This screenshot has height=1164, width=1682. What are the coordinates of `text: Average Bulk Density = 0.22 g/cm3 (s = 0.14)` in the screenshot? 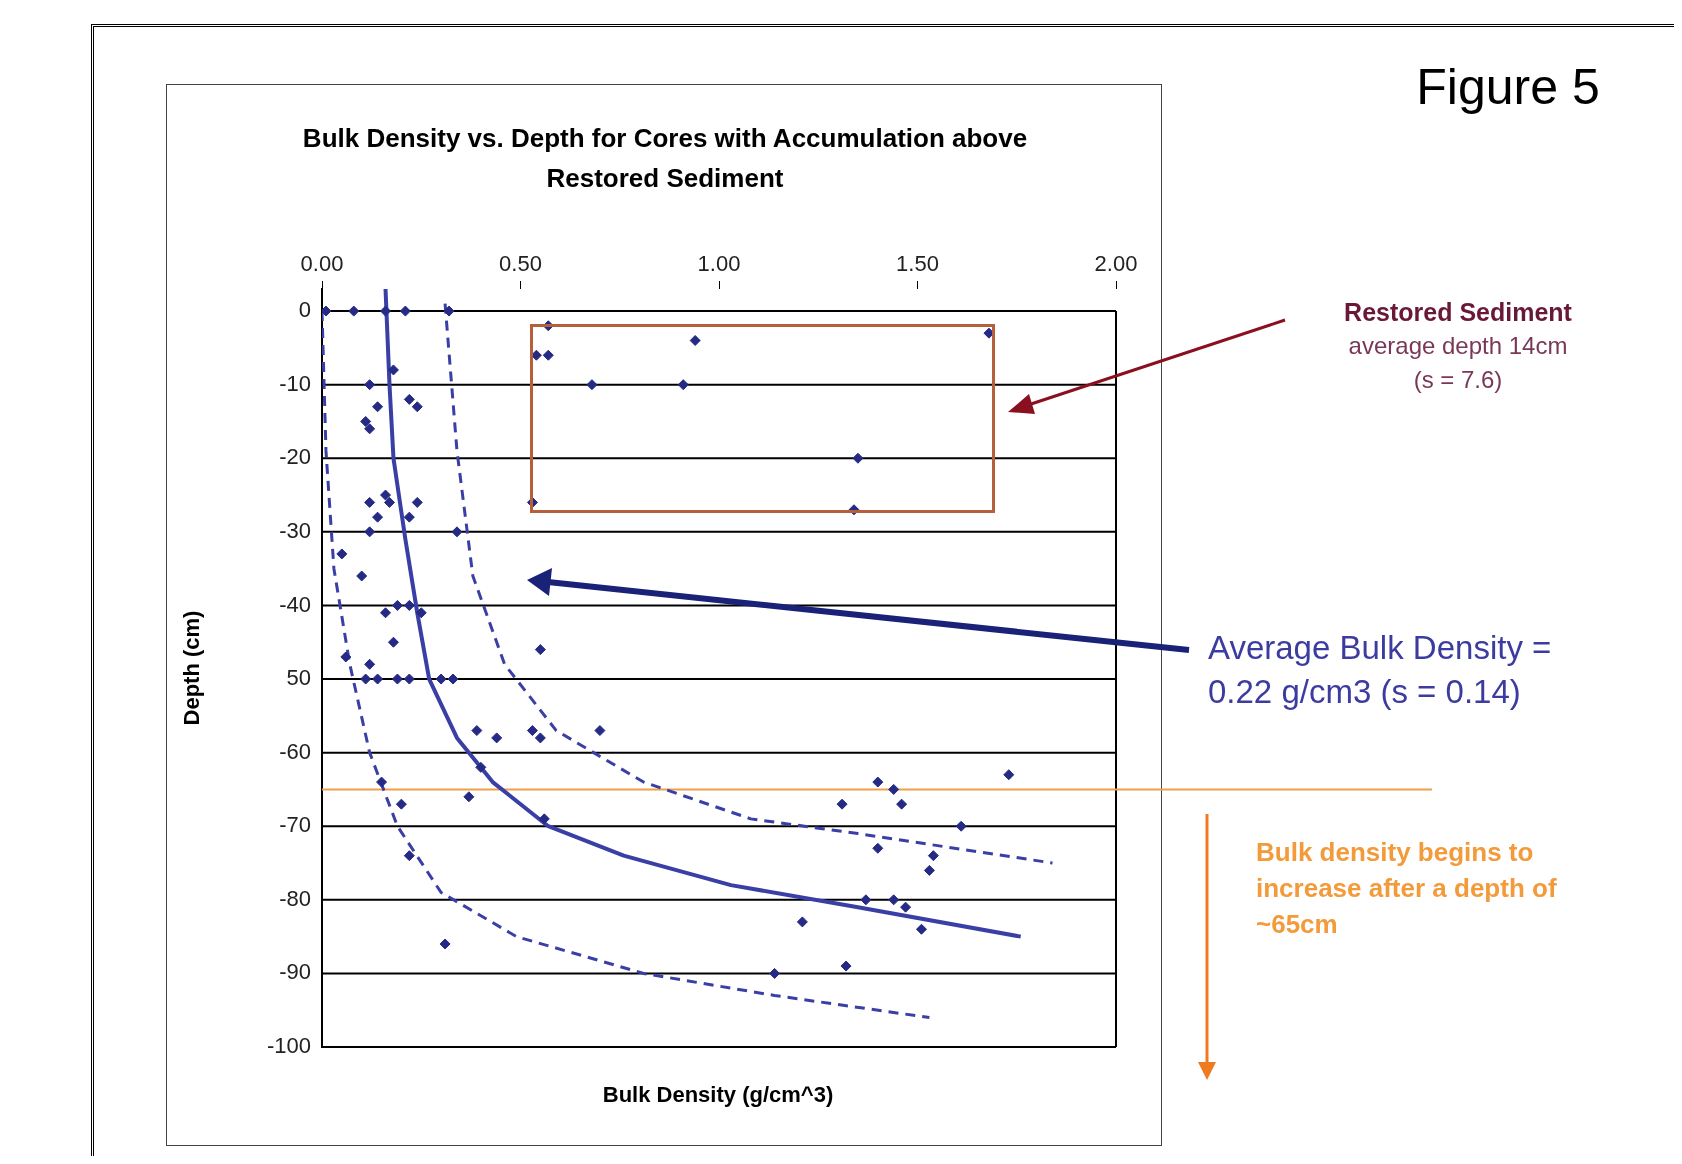 It's located at (1380, 670).